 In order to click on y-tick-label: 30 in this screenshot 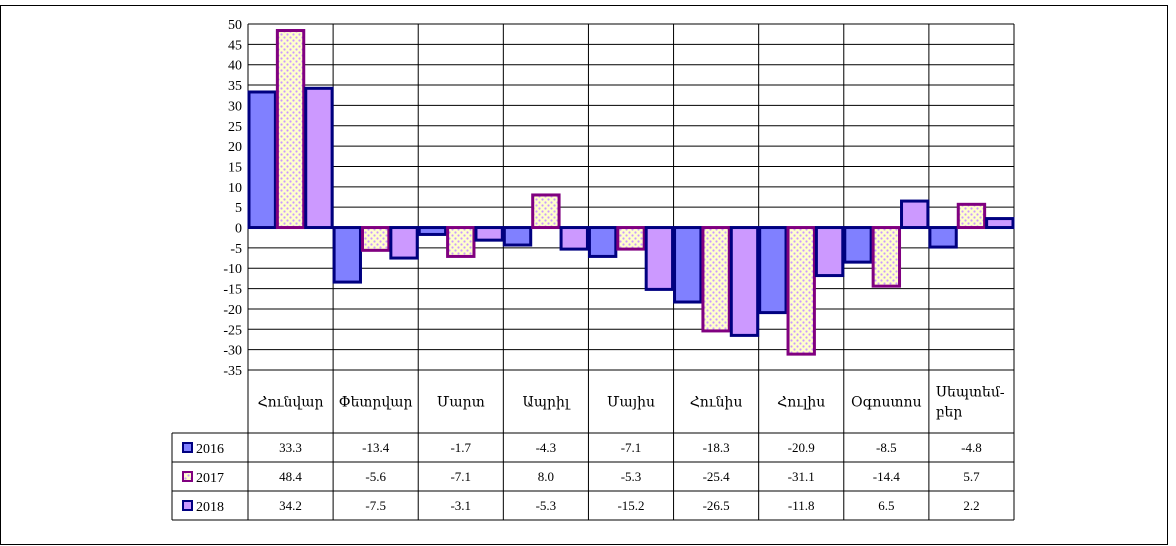, I will do `click(235, 106)`.